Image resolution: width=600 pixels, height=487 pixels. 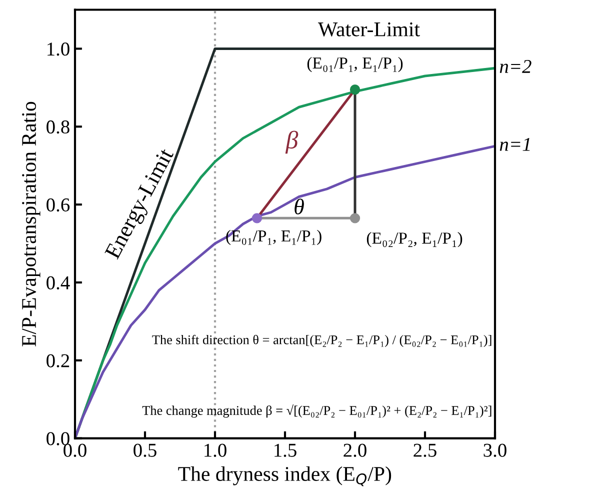 I want to click on y-tick-label: 0.8, so click(x=58, y=127).